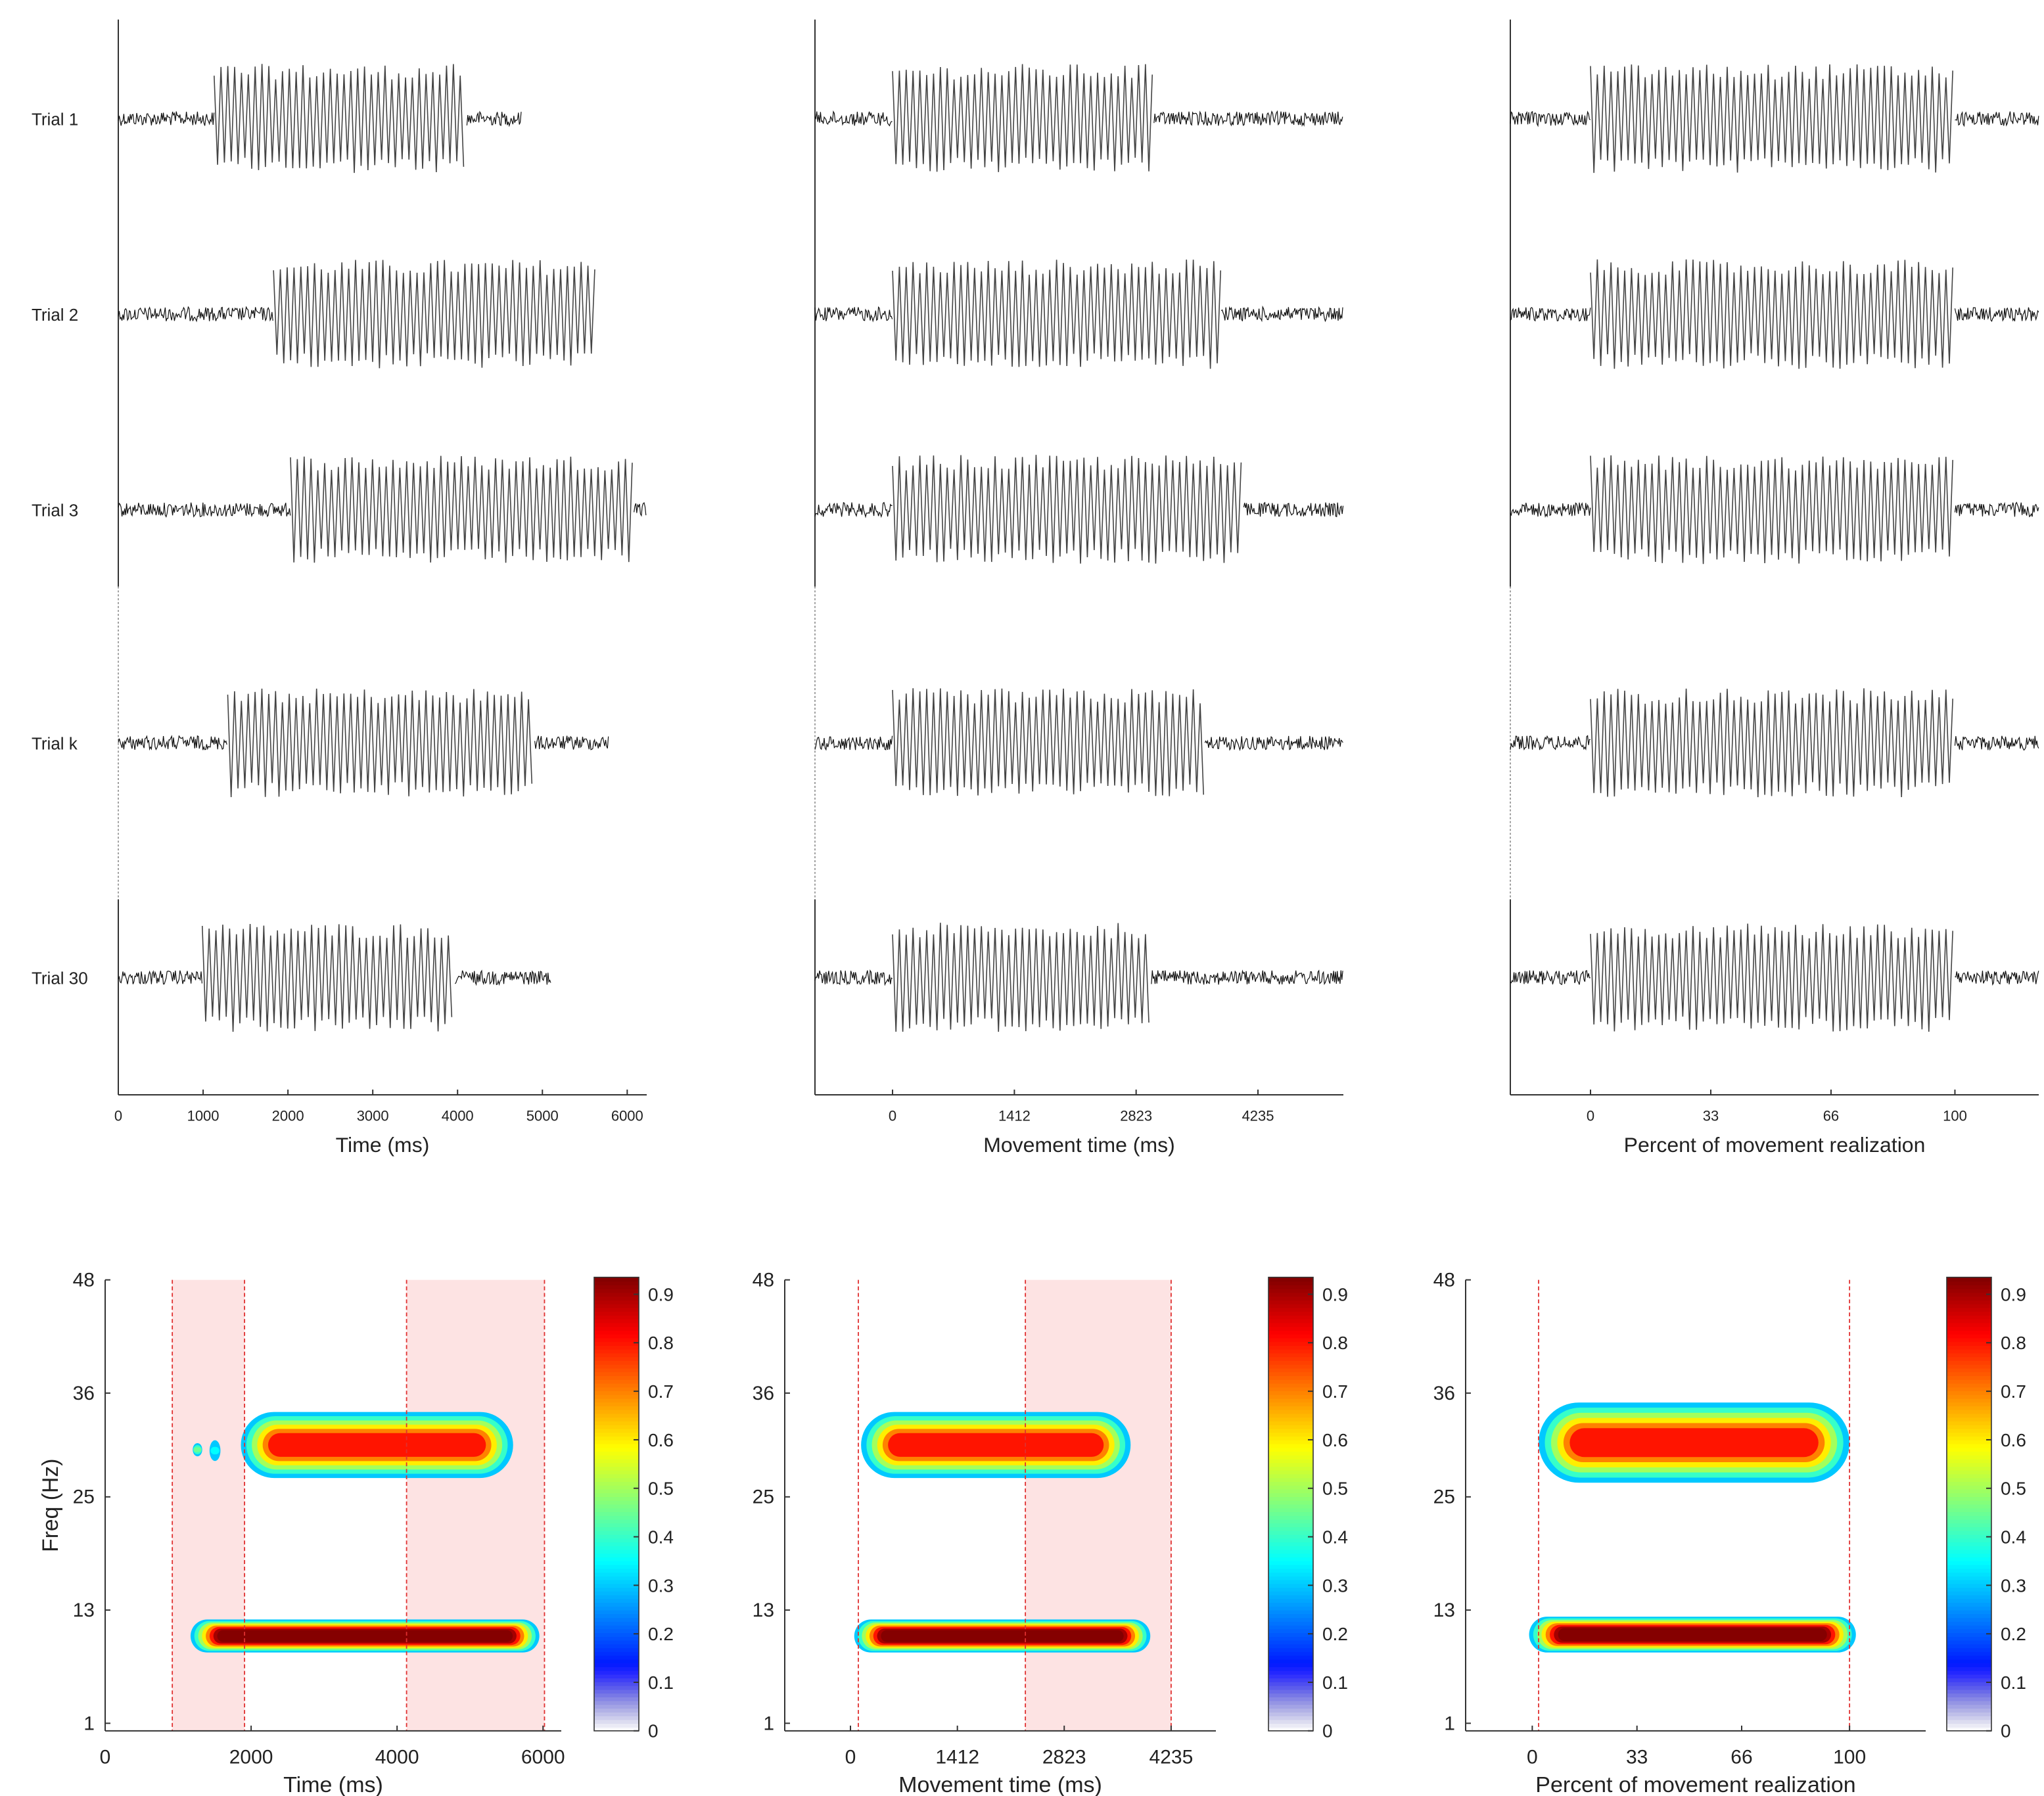 This screenshot has width=2044, height=1796. Describe the element at coordinates (1136, 1116) in the screenshot. I see `x-tick-label: 2823` at that location.